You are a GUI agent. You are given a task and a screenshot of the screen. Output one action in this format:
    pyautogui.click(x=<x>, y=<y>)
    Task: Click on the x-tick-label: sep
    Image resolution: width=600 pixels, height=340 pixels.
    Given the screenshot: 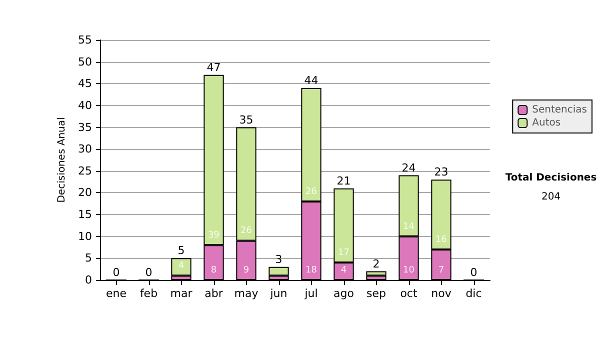 What is the action you would take?
    pyautogui.click(x=376, y=293)
    